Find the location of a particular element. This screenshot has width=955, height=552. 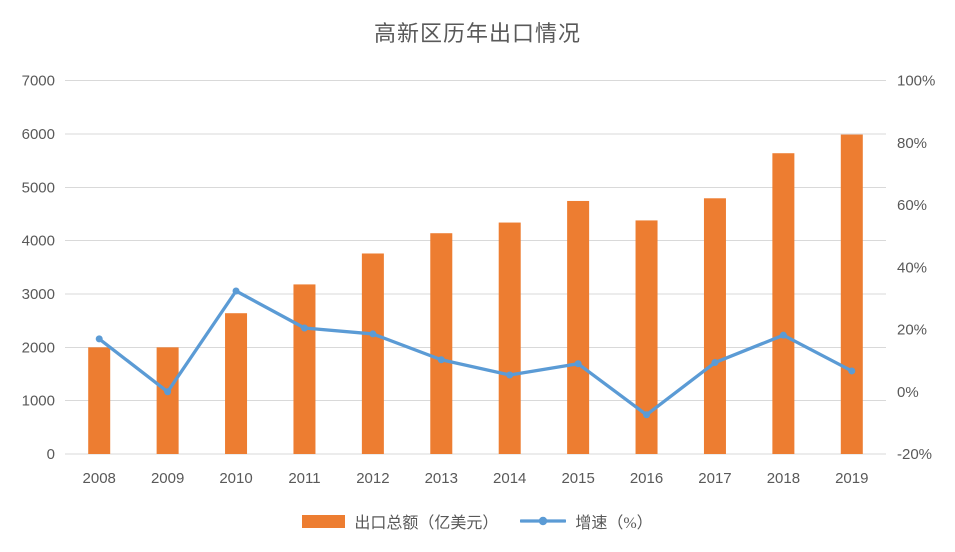

y-left-tick-label: 6000 is located at coordinates (38, 134).